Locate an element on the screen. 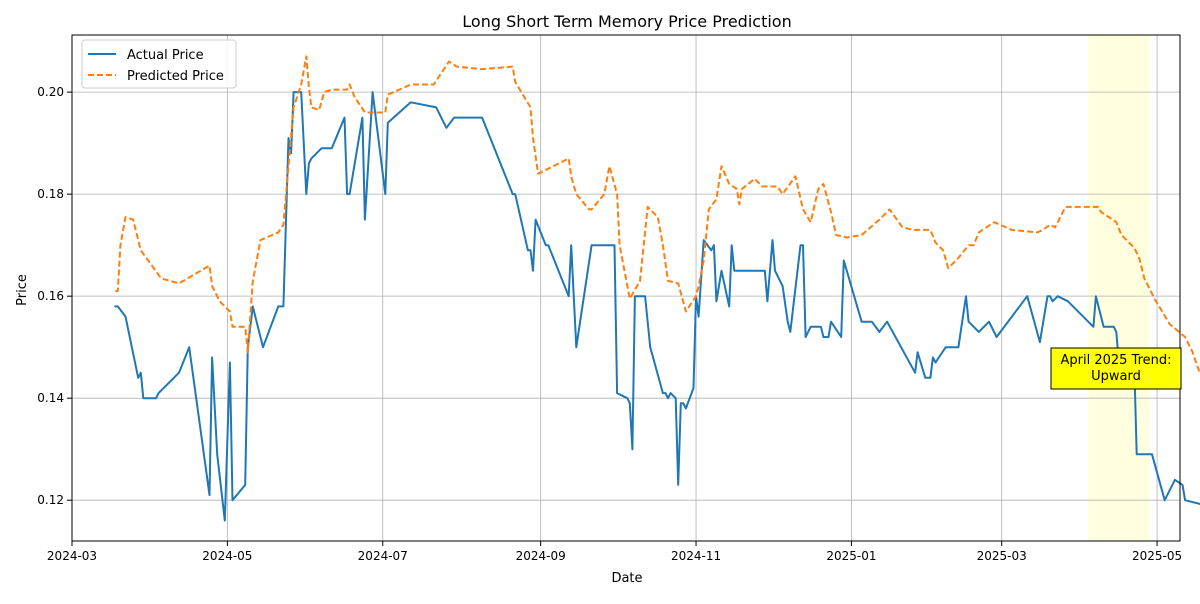 This screenshot has height=604, width=1200. legend-label-predicted: Predicted Price is located at coordinates (175, 76).